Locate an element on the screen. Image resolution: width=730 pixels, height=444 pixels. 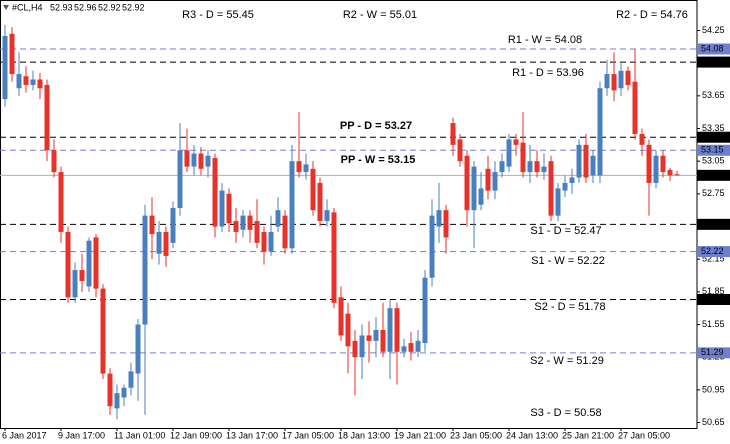
level-box-label: 52.47 is located at coordinates (712, 224).